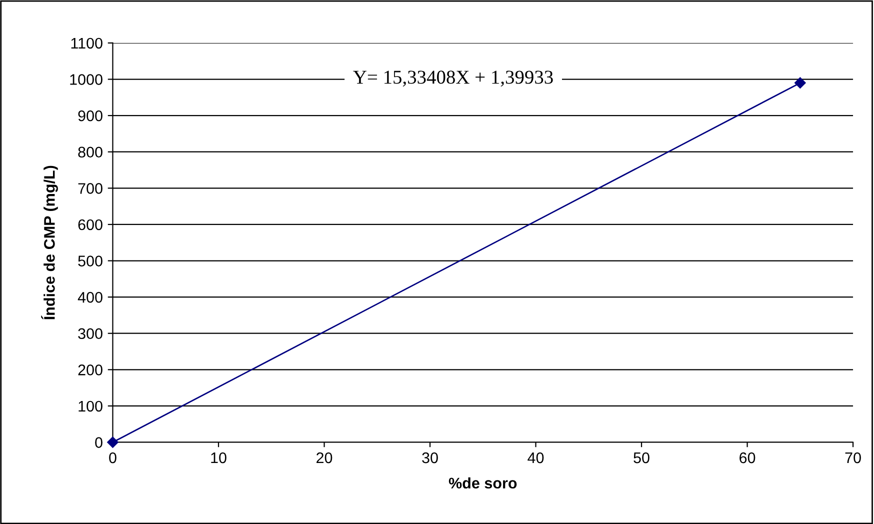 The height and width of the screenshot is (524, 874). Describe the element at coordinates (86, 79) in the screenshot. I see `y-tick-label: 1000` at that location.